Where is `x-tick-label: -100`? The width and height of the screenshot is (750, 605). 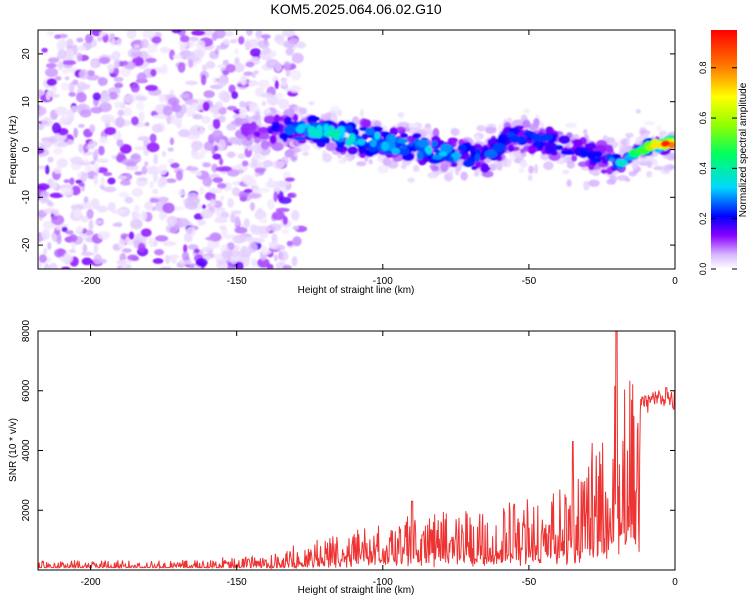
x-tick-label: -100 is located at coordinates (383, 281).